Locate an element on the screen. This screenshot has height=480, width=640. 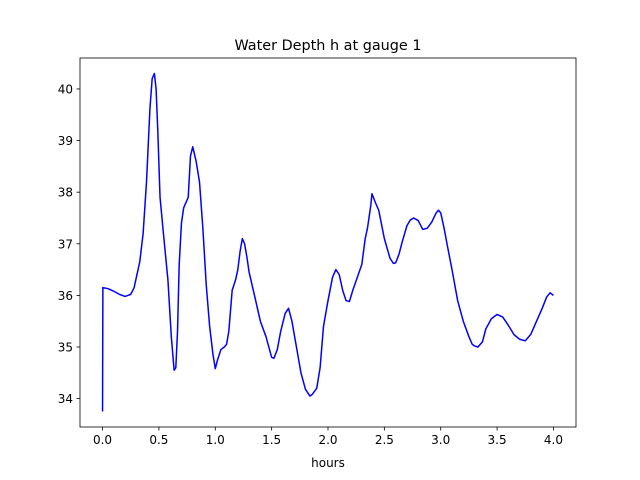
y-tick-label: 39 is located at coordinates (65, 141).